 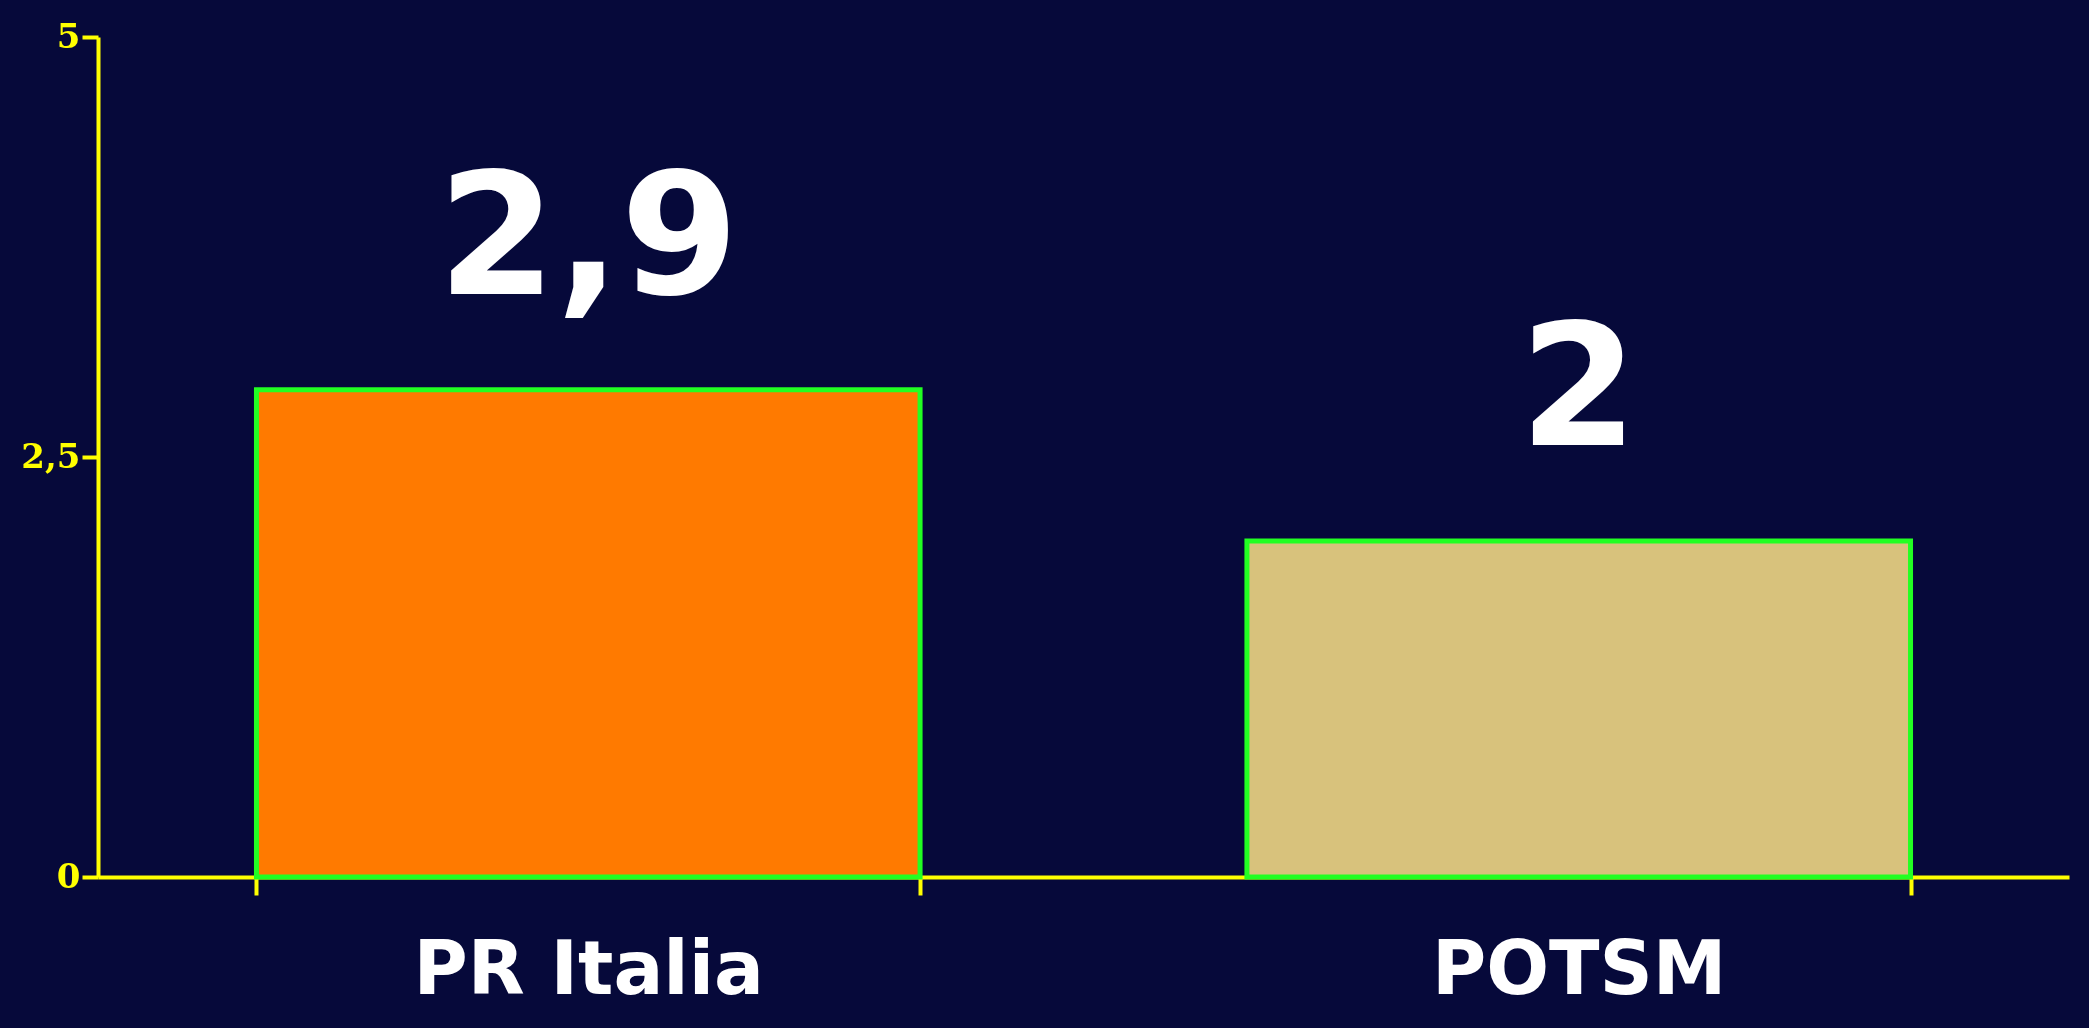 What do you see at coordinates (51, 455) in the screenshot?
I see `y-tick-label: 2,5` at bounding box center [51, 455].